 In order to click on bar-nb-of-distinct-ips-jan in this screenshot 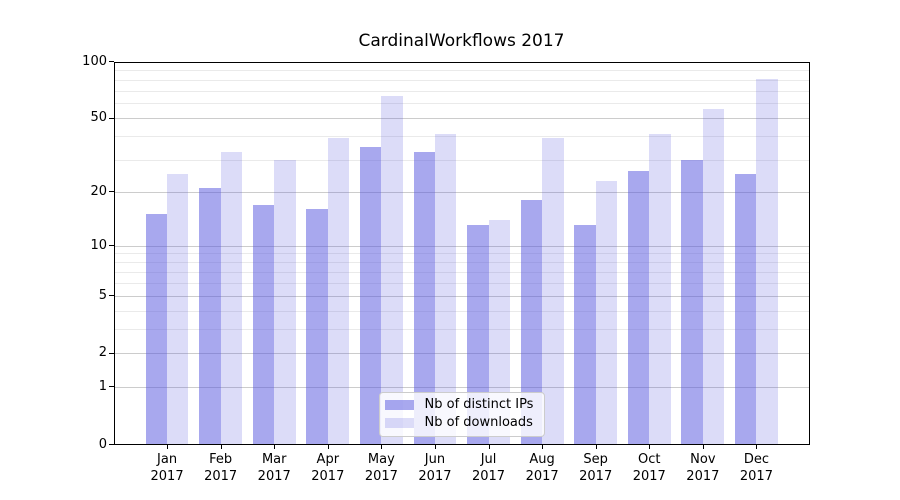, I will do `click(156, 329)`.